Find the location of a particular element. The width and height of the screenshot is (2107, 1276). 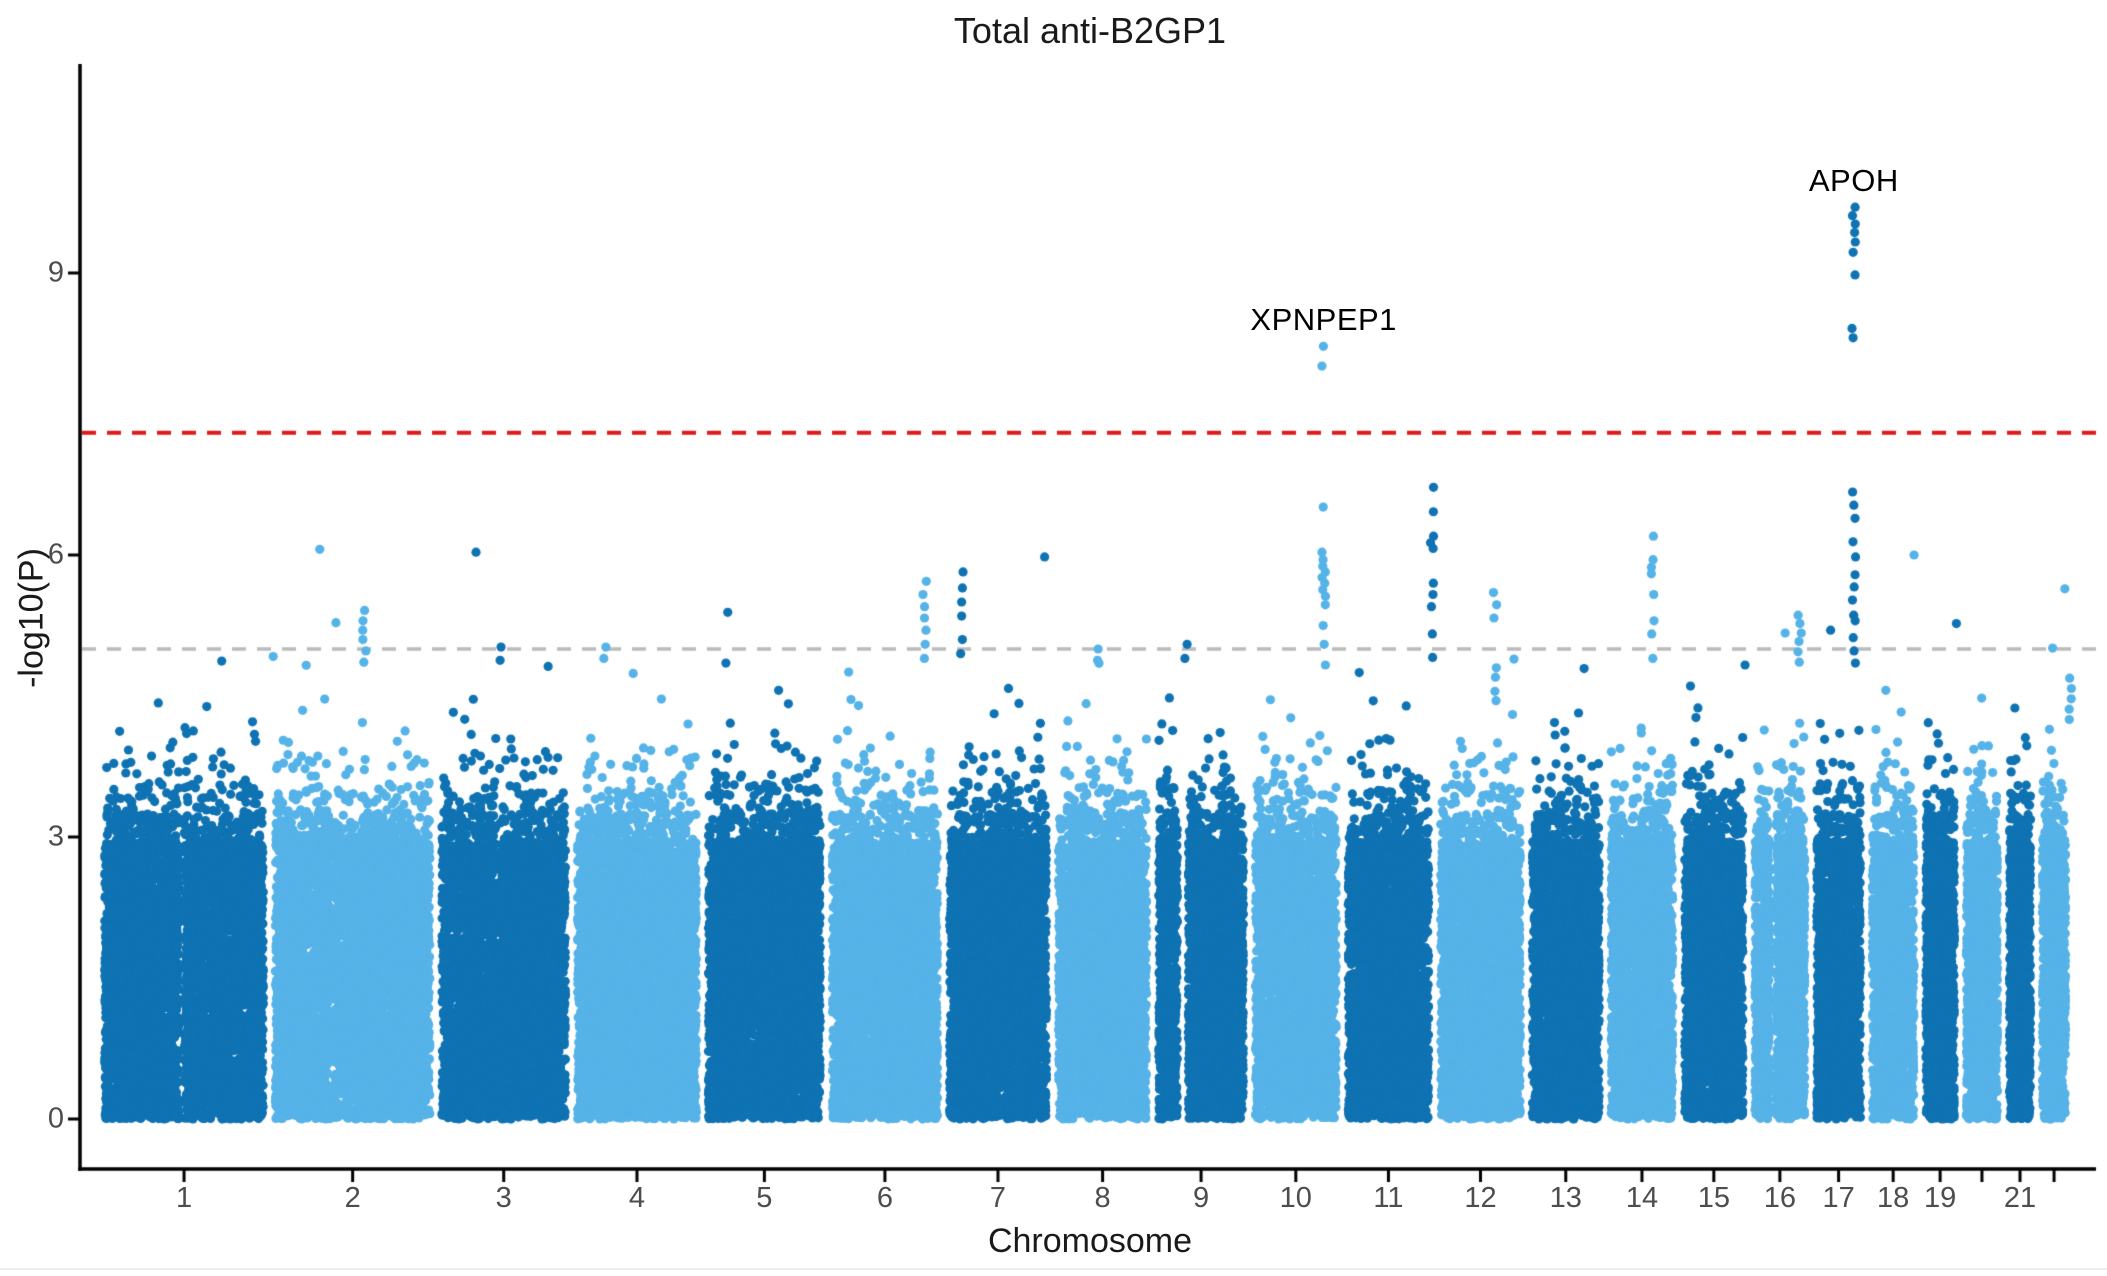

bottom-hairline is located at coordinates (1053, 1269).